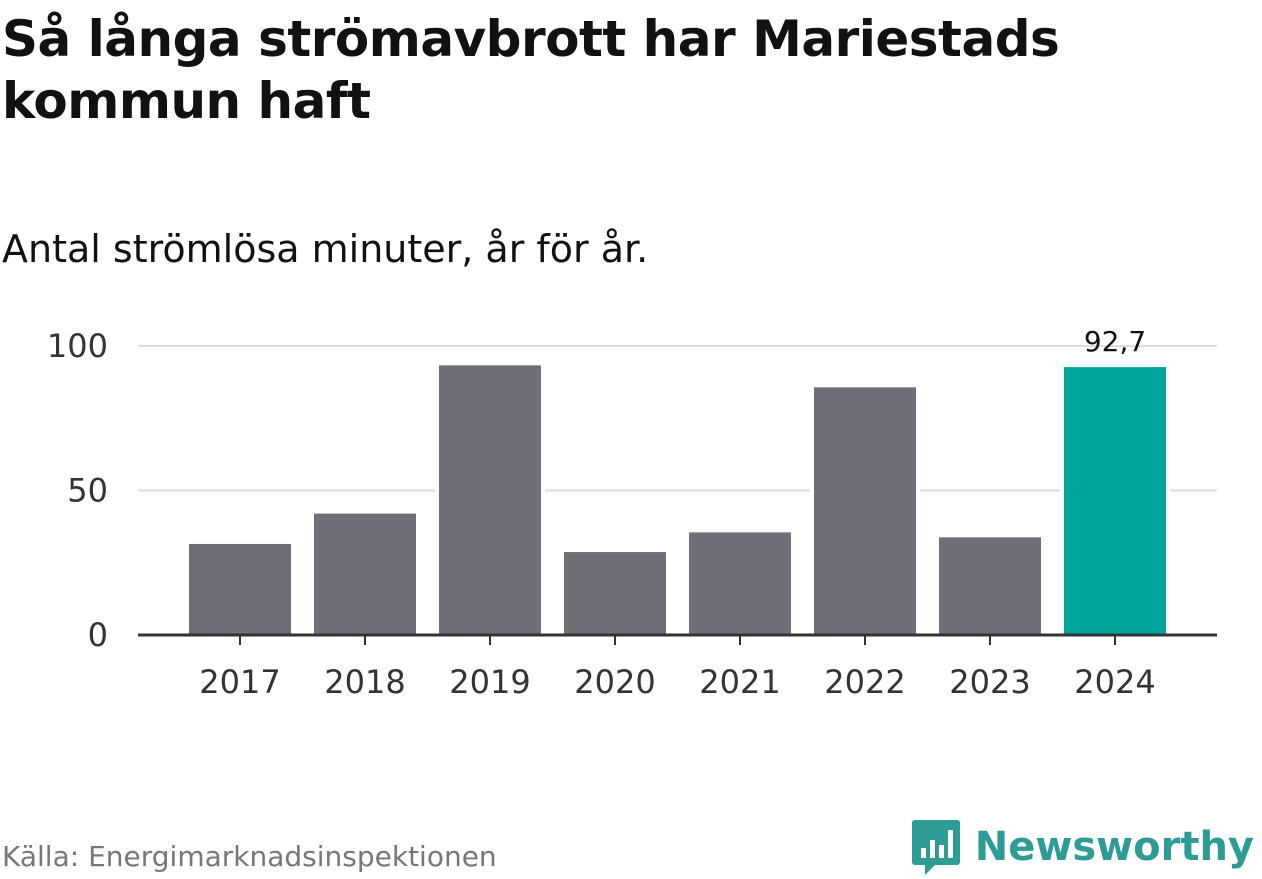 This screenshot has width=1262, height=879. I want to click on brand-name: Newsworthy, so click(1114, 847).